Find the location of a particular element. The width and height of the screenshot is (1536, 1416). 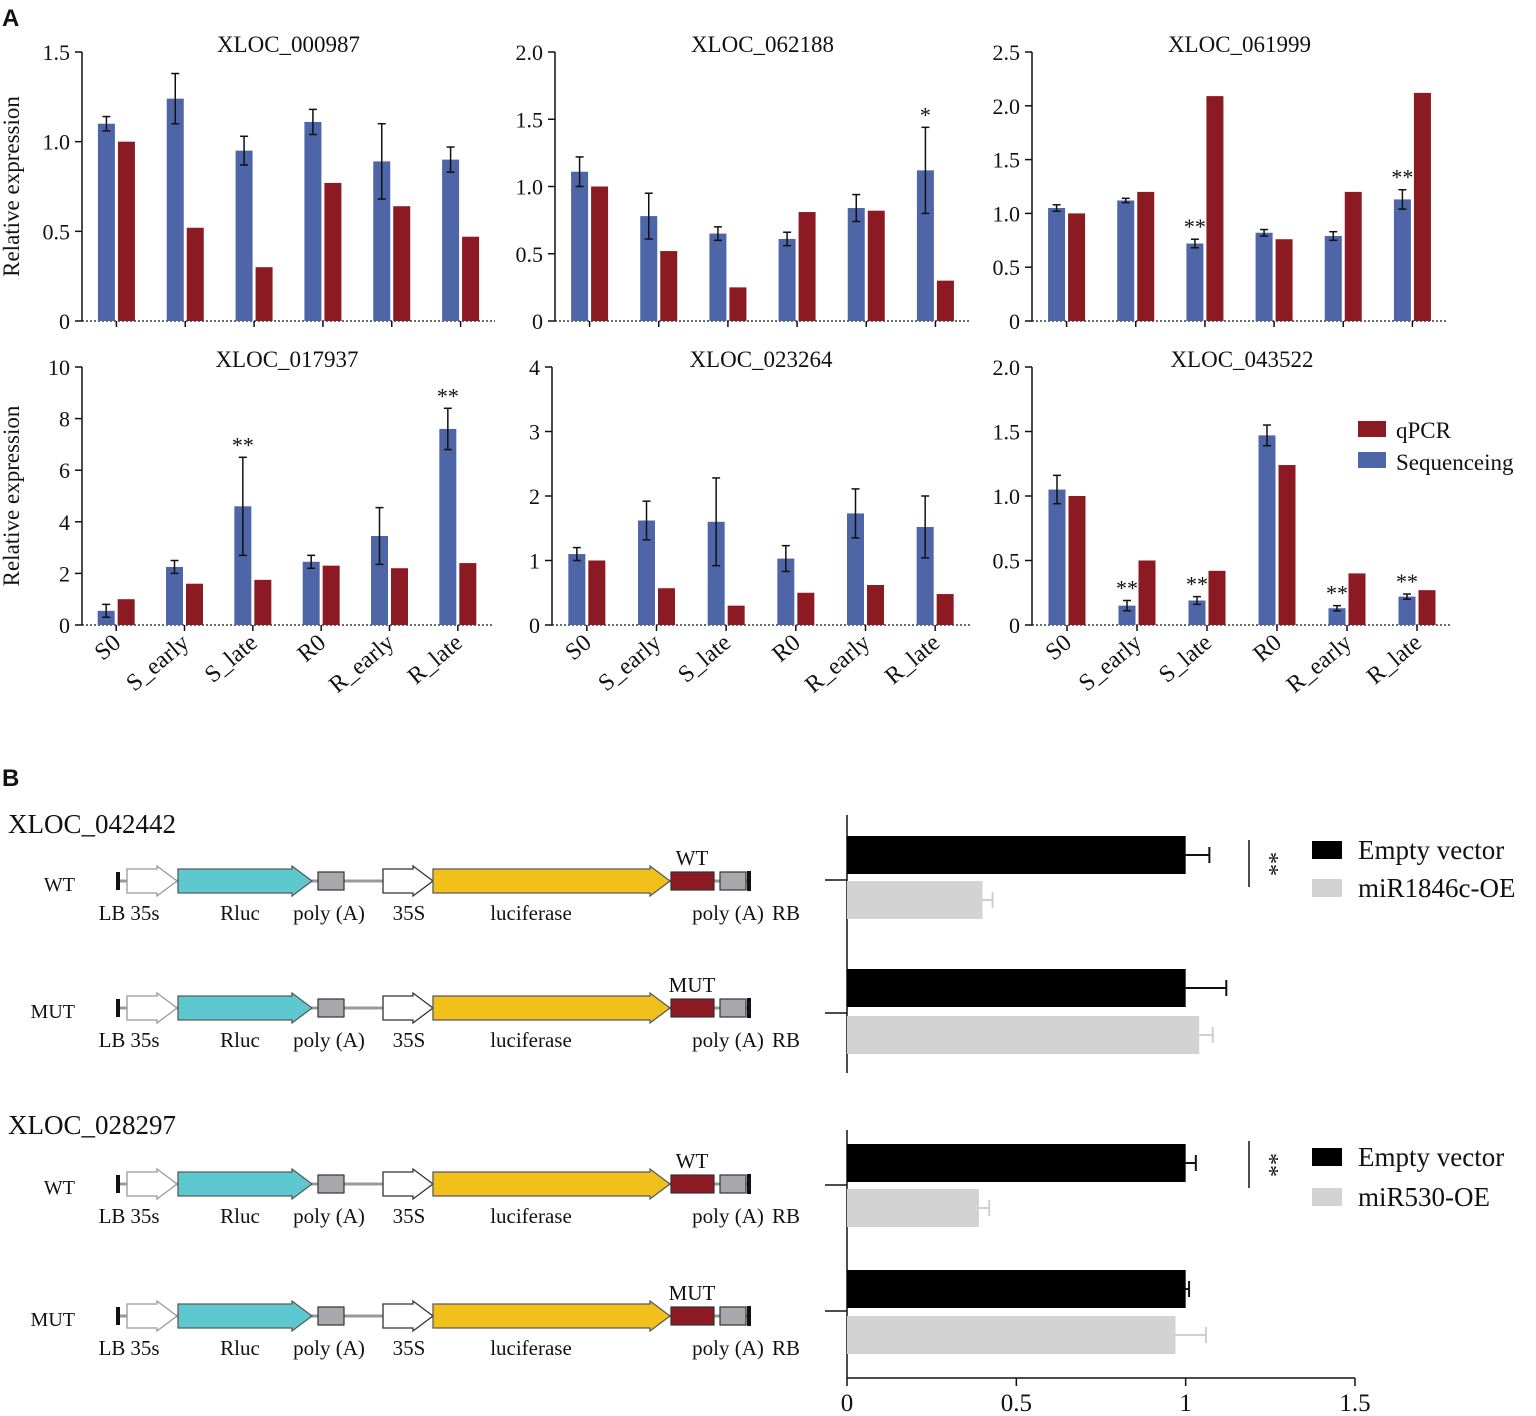

target-site-label: MUT is located at coordinates (692, 985).